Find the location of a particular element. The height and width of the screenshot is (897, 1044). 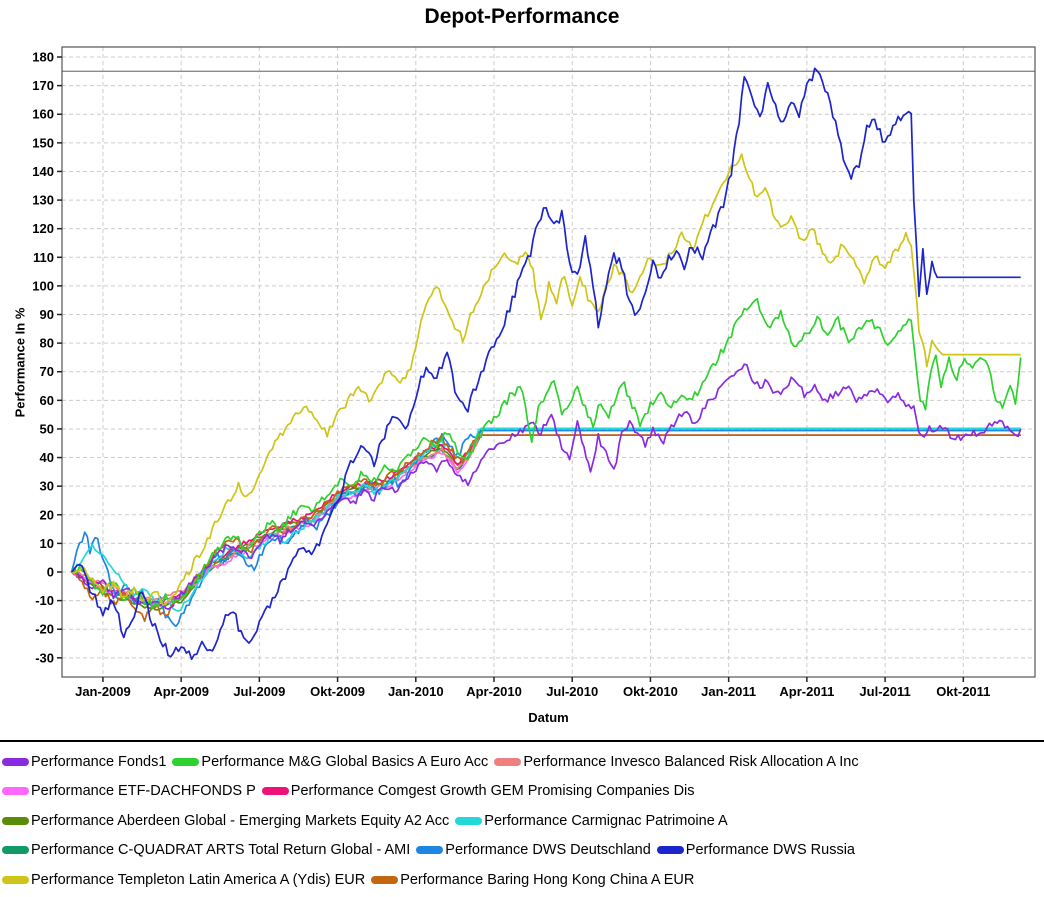

x-tick-label: Apr-2010 is located at coordinates (494, 691).